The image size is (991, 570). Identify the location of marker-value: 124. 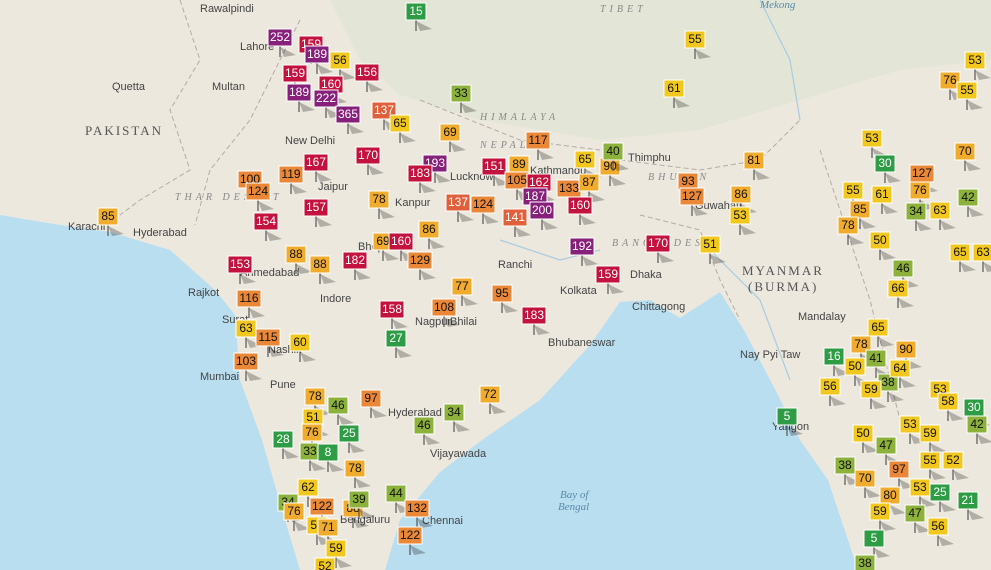
(483, 204).